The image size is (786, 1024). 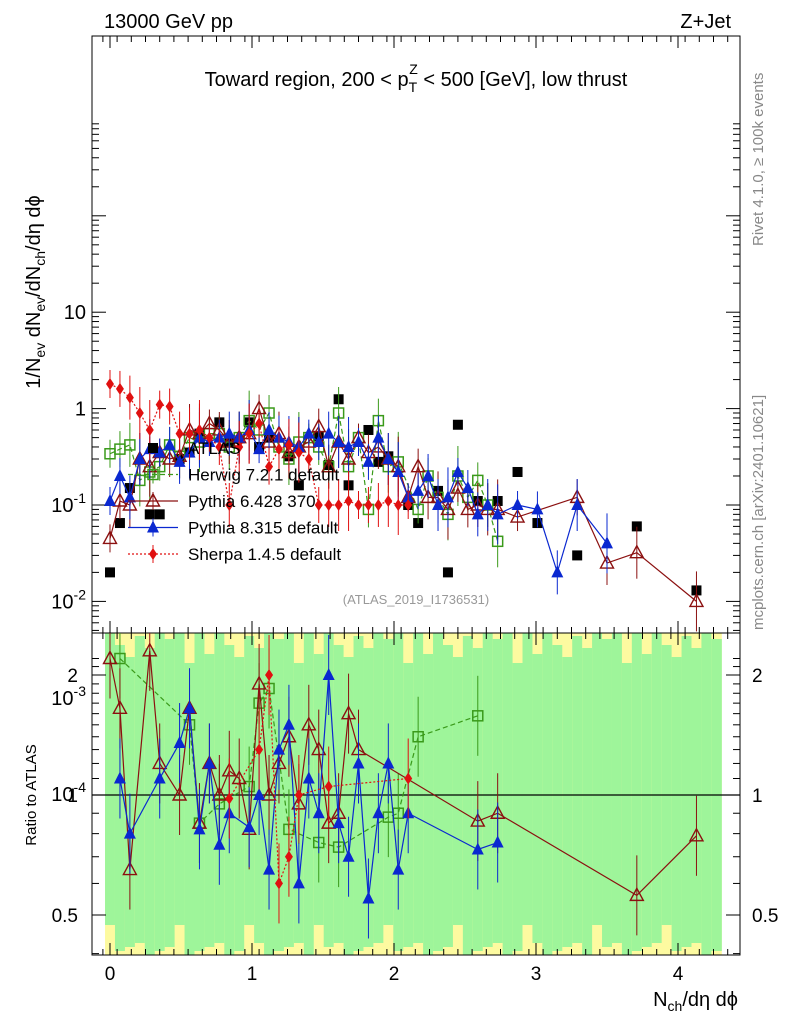 I want to click on ratio-tick-label: 2, so click(x=72, y=676).